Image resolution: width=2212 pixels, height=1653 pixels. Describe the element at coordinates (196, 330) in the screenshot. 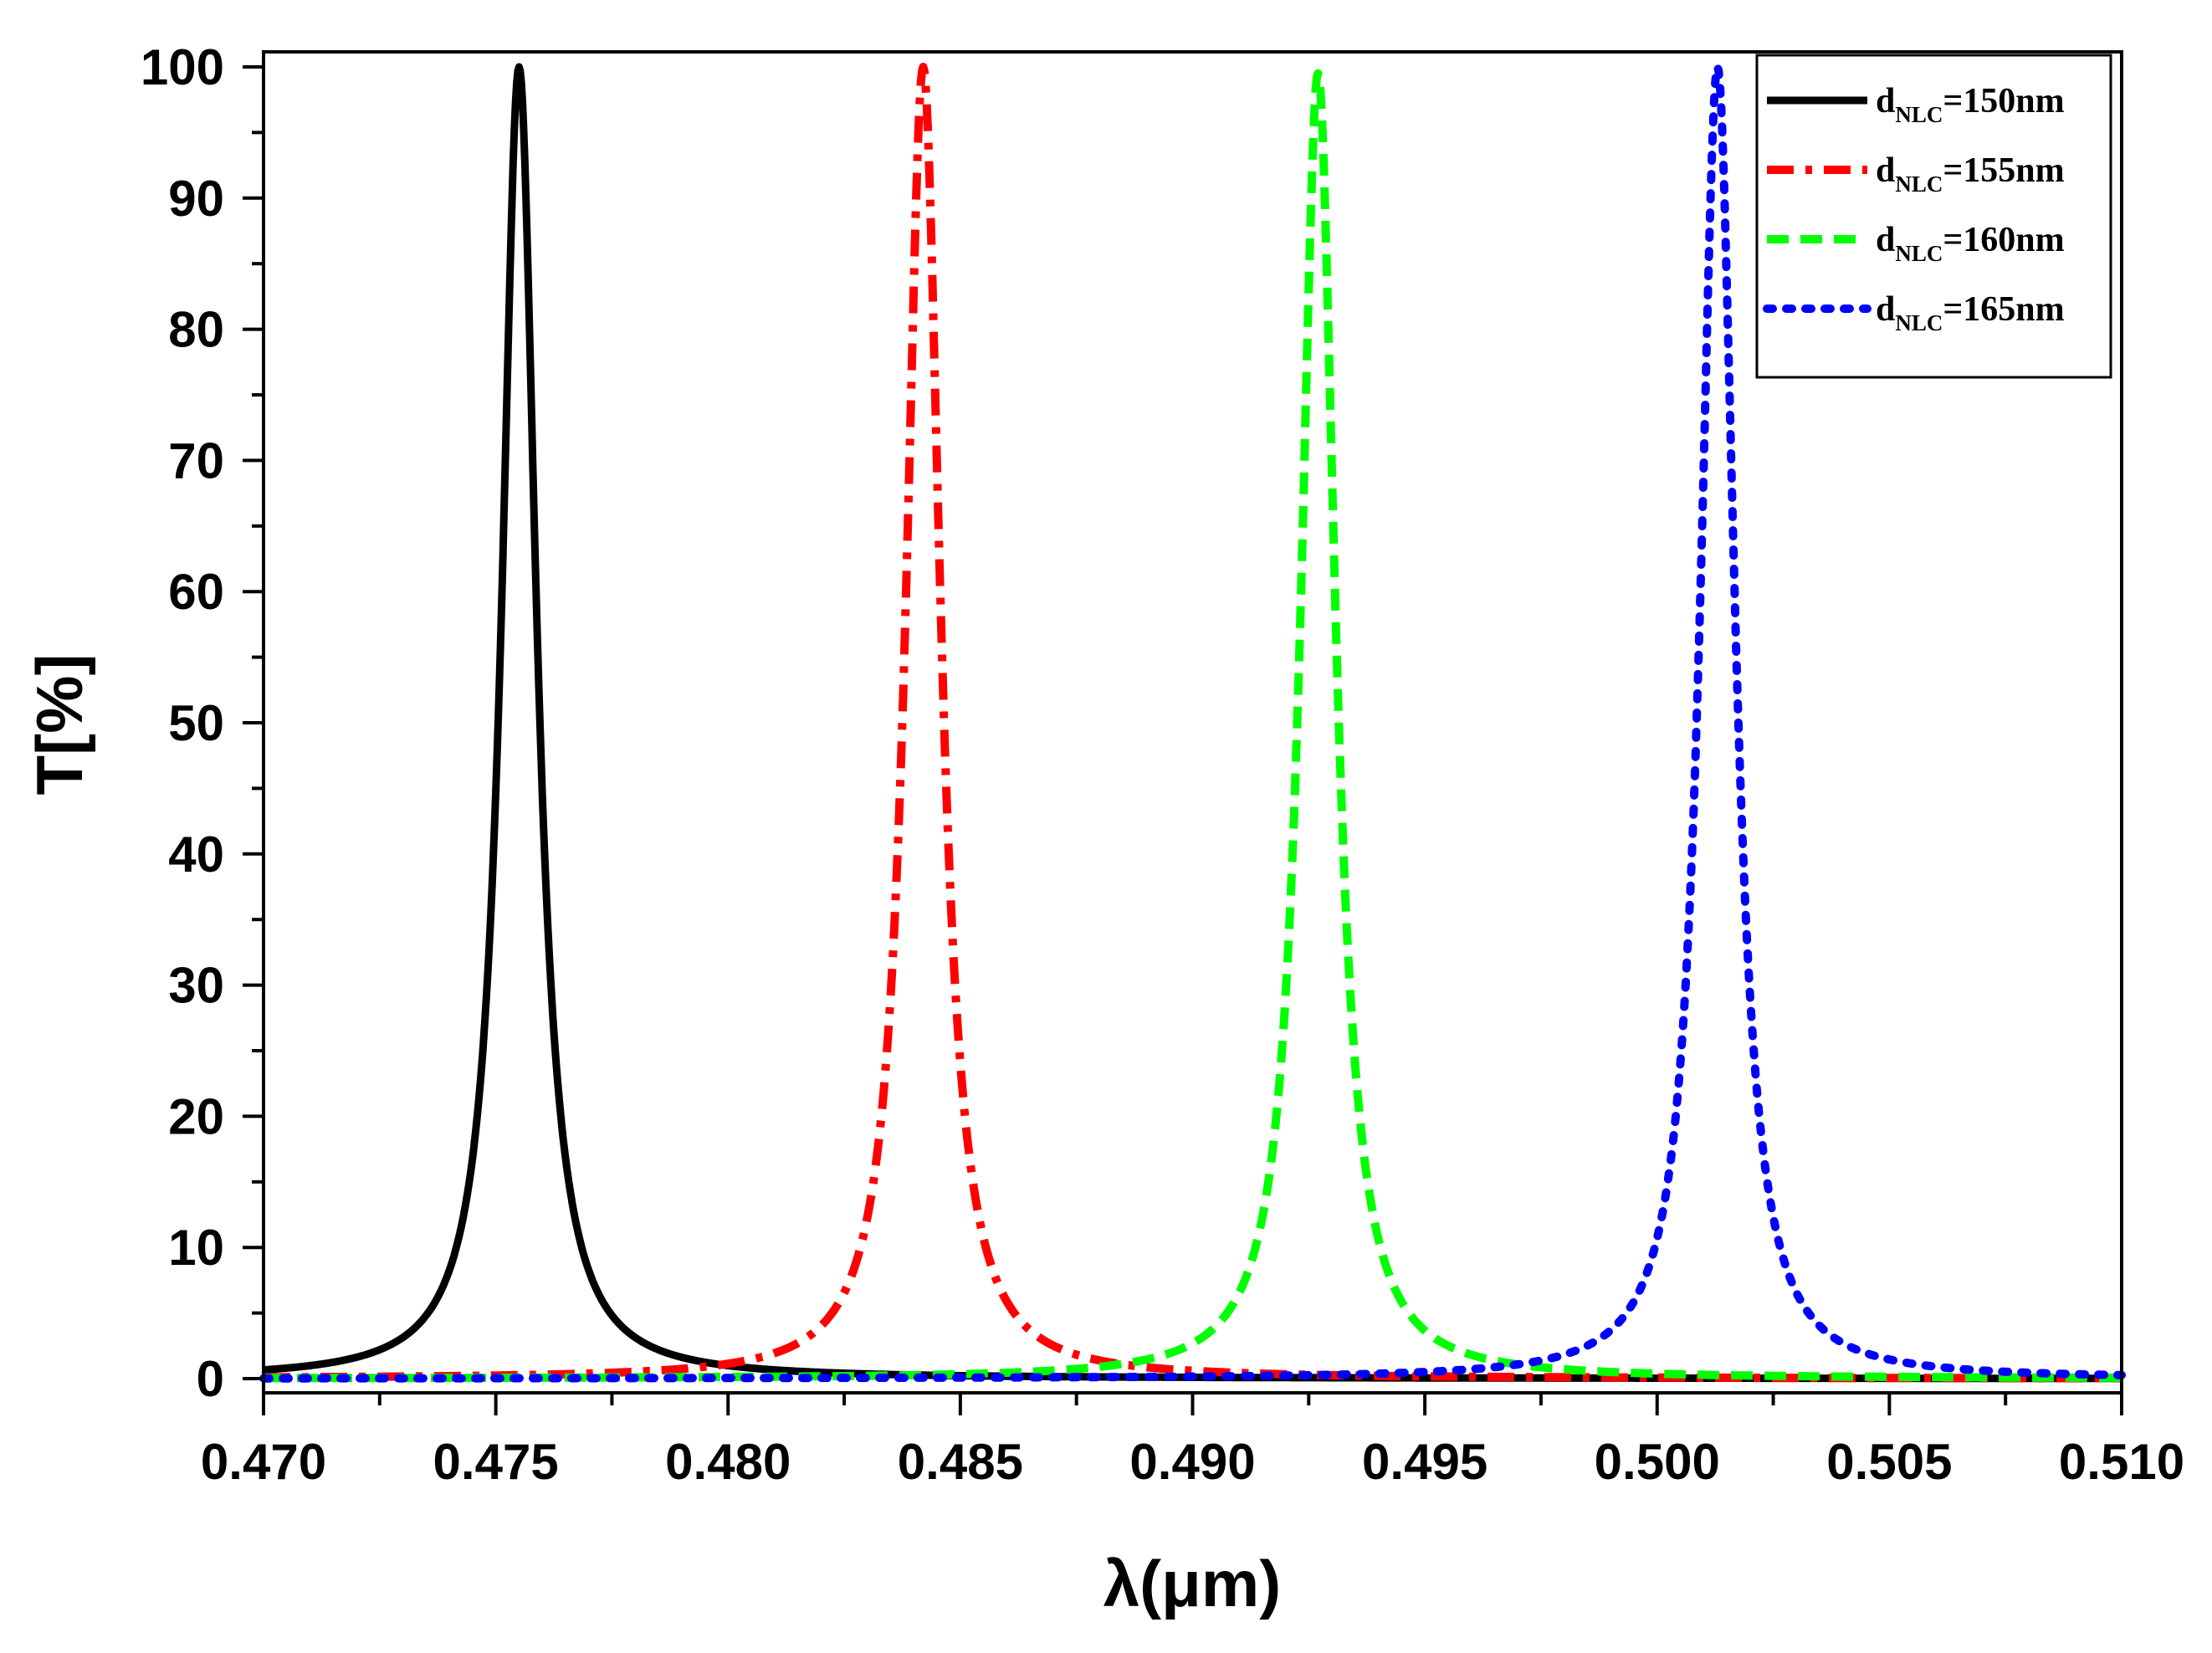

I see `y-tick-label: 80` at that location.